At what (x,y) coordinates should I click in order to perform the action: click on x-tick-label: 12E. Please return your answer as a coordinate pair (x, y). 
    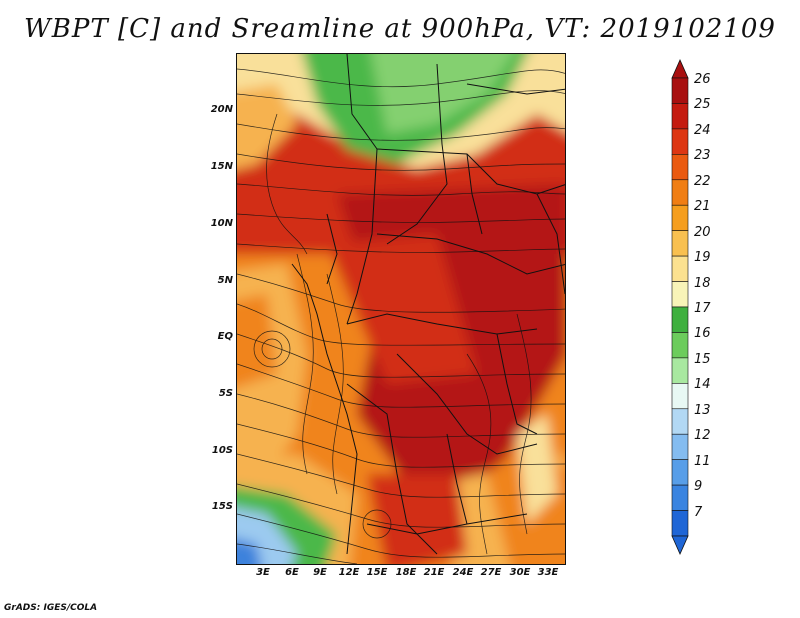
    Looking at the image, I should click on (349, 572).